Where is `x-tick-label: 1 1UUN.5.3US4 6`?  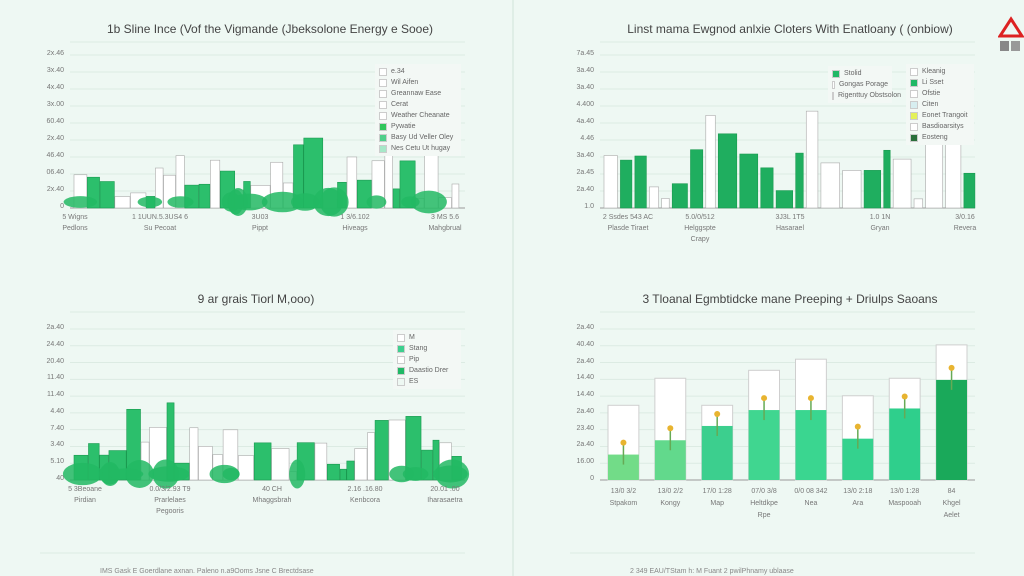
x-tick-label: 1 1UUN.5.3US4 6 is located at coordinates (160, 217).